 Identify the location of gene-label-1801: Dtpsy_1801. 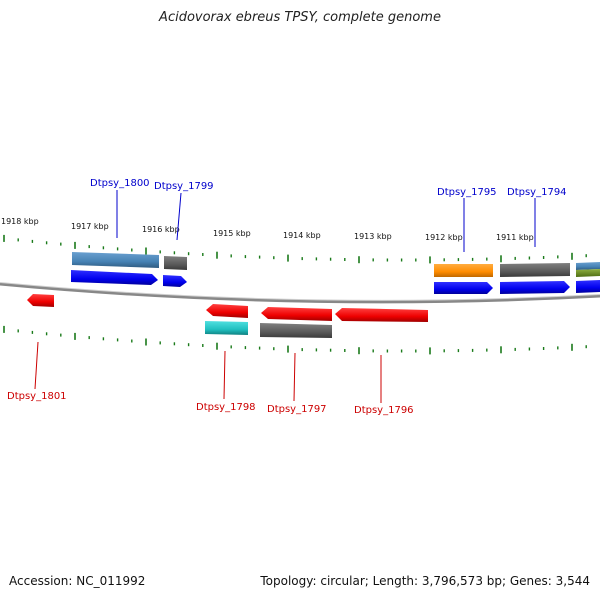
(37, 396).